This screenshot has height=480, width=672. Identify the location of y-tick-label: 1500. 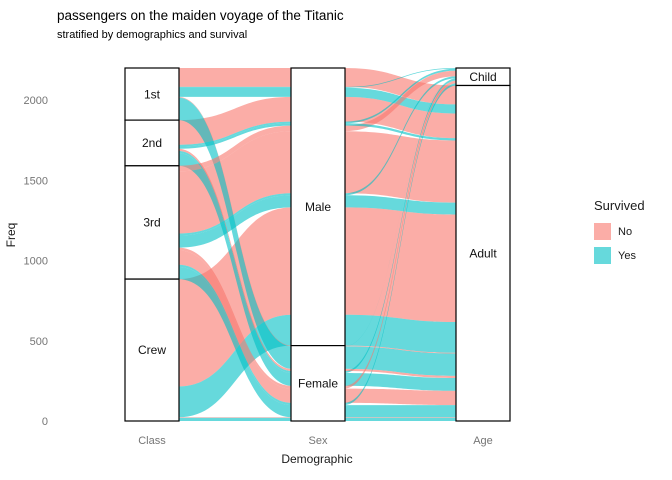
(36, 181).